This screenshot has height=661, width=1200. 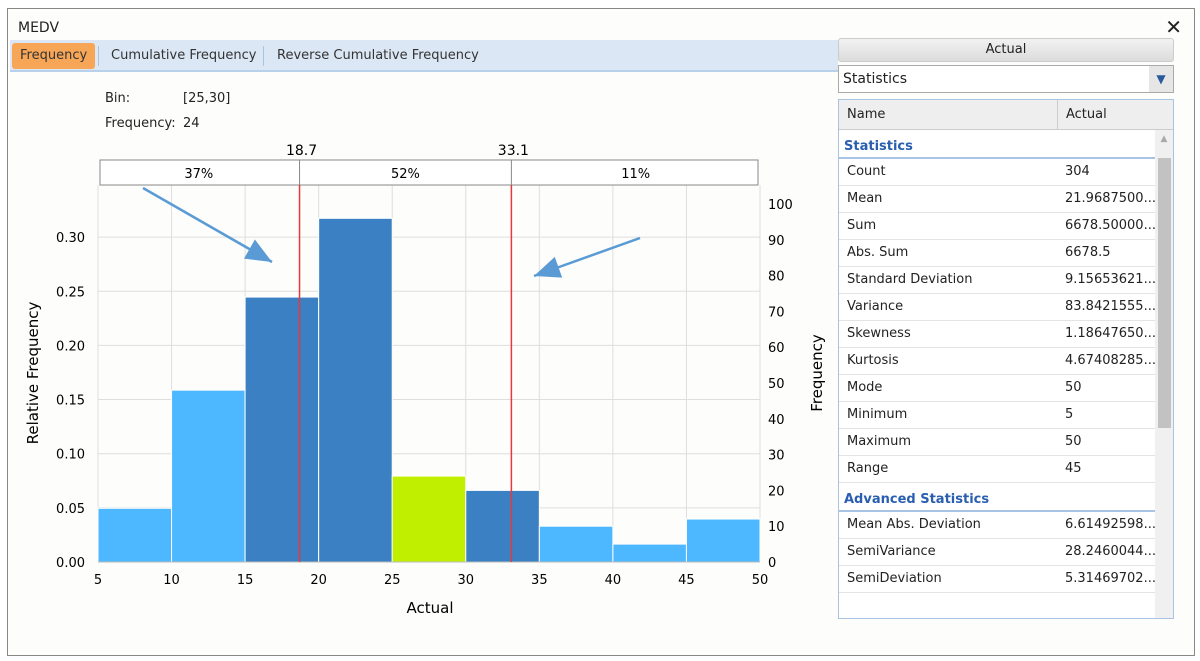 What do you see at coordinates (191, 123) in the screenshot?
I see `frequency-value: 24` at bounding box center [191, 123].